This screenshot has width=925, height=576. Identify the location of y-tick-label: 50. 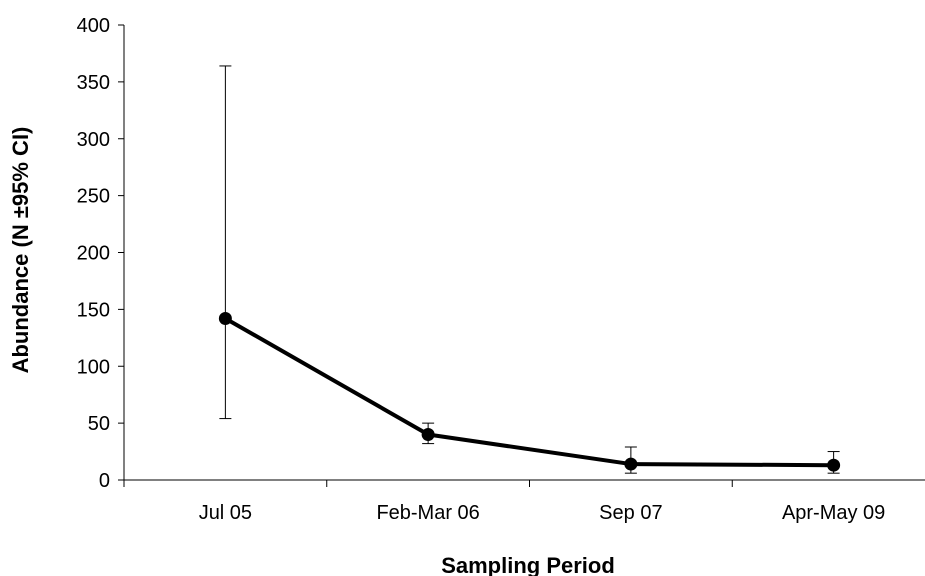
(99, 424).